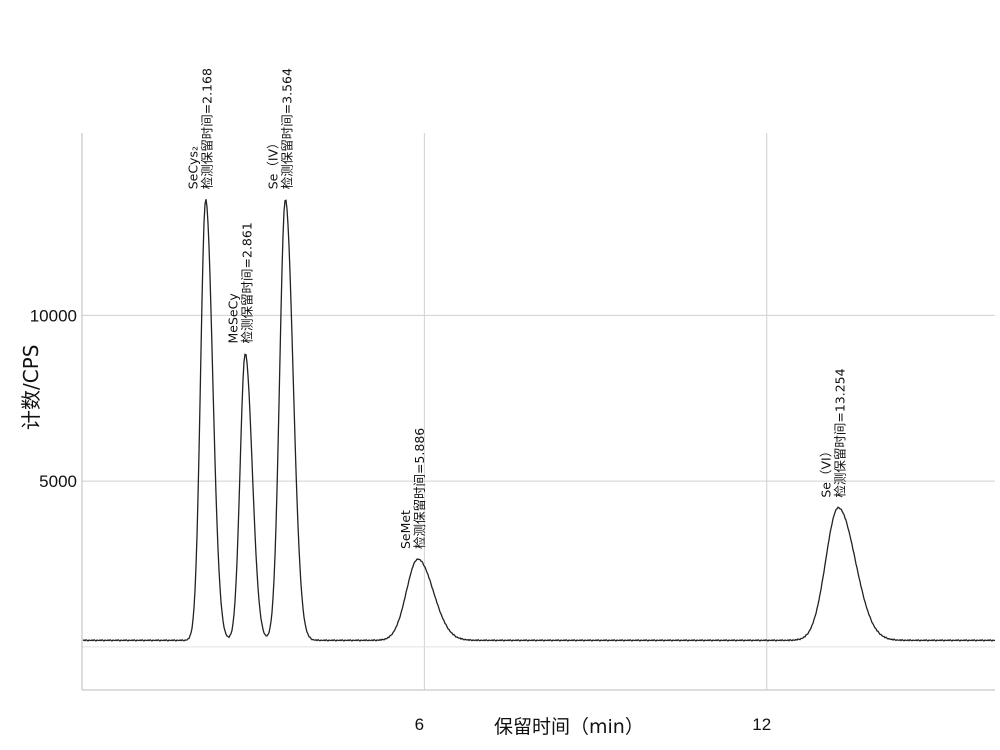  I want to click on y-tick-label: 5000, so click(58, 481).